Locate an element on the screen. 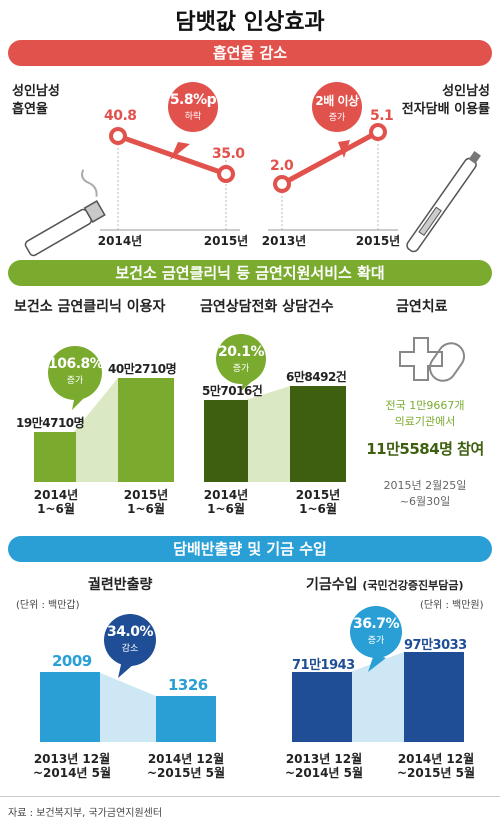  x-clinic-2014-period: 1~6월 is located at coordinates (56, 509).